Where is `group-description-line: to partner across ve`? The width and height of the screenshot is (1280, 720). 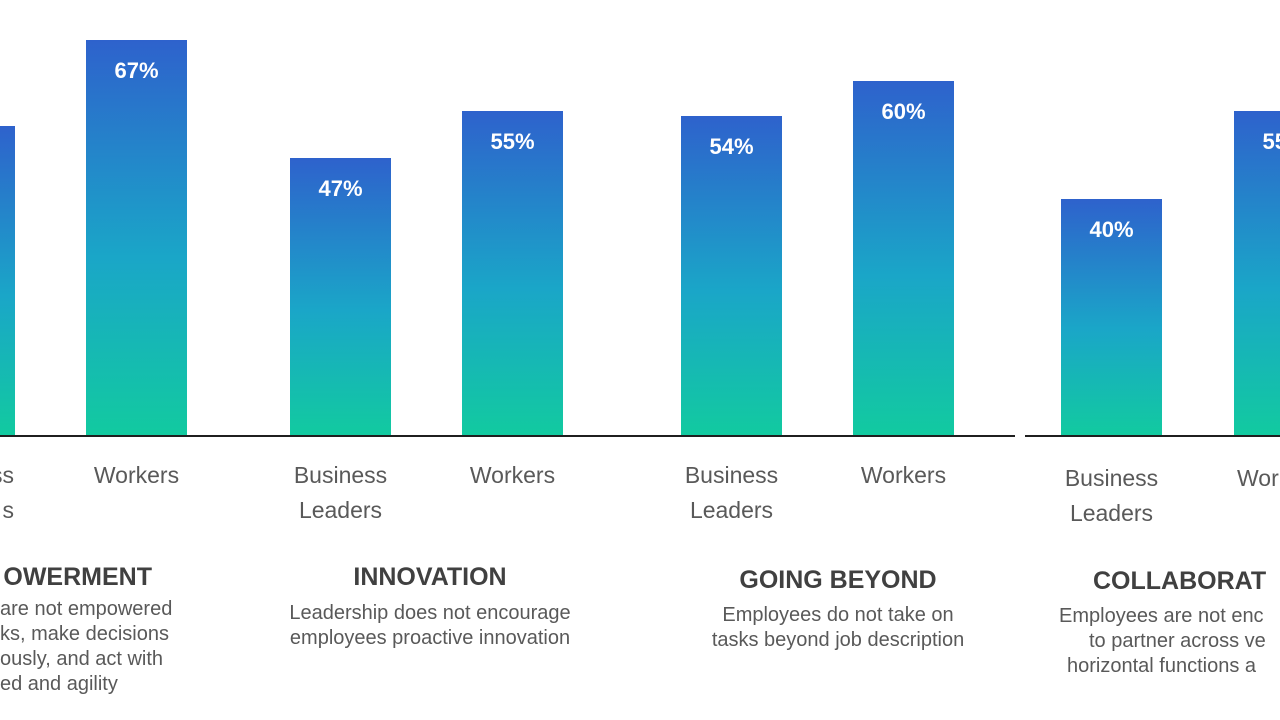
group-description-line: to partner across ve is located at coordinates (1177, 641).